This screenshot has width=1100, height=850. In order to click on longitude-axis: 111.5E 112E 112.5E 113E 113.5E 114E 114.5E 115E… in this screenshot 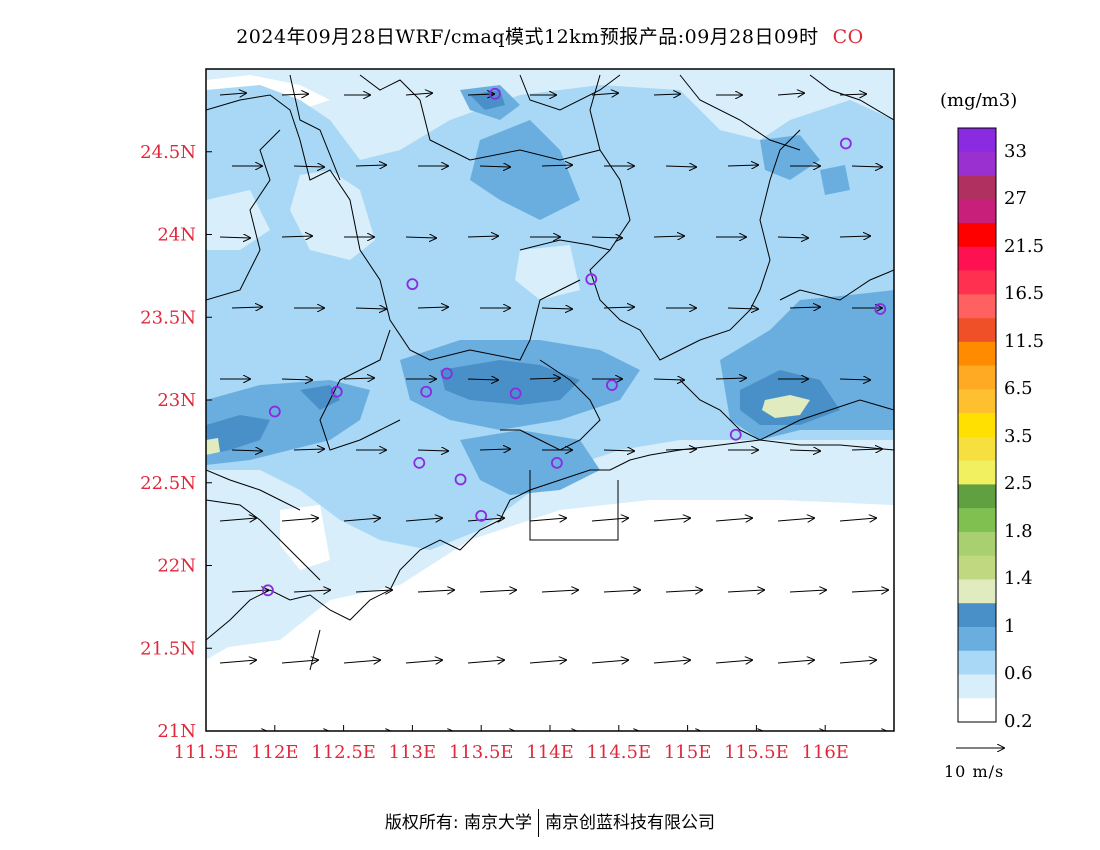, I will do `click(511, 744)`.